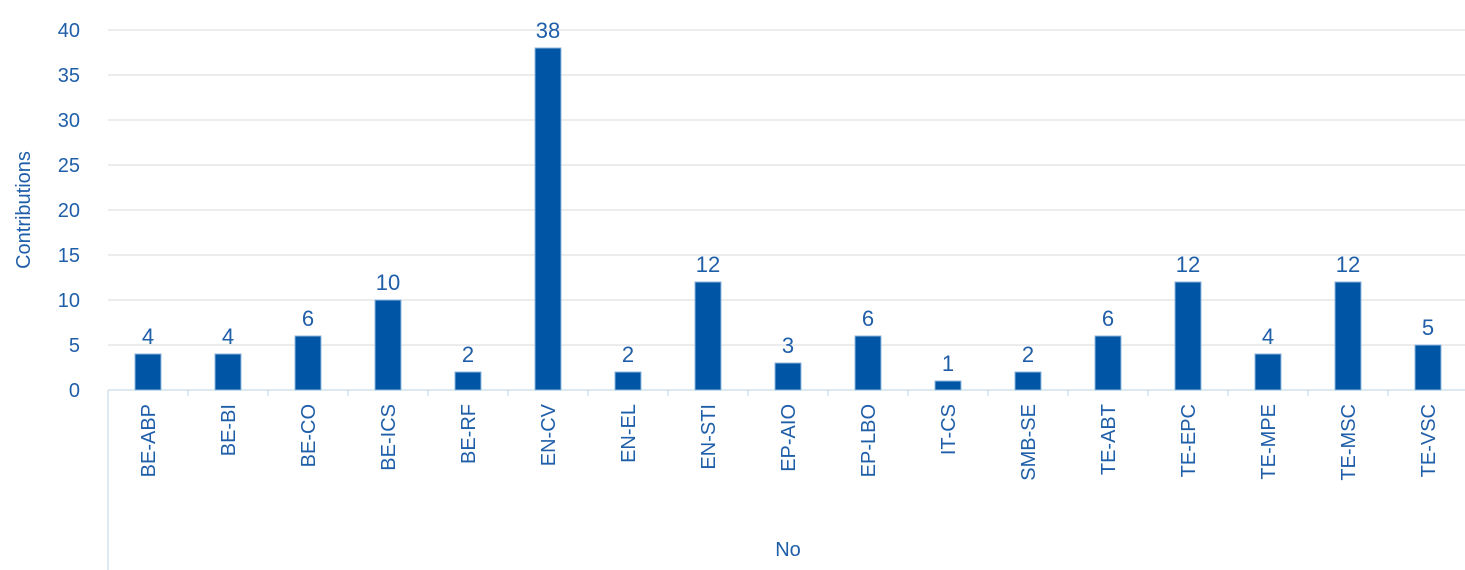 This screenshot has height=570, width=1465. I want to click on data-label: 38, so click(548, 30).